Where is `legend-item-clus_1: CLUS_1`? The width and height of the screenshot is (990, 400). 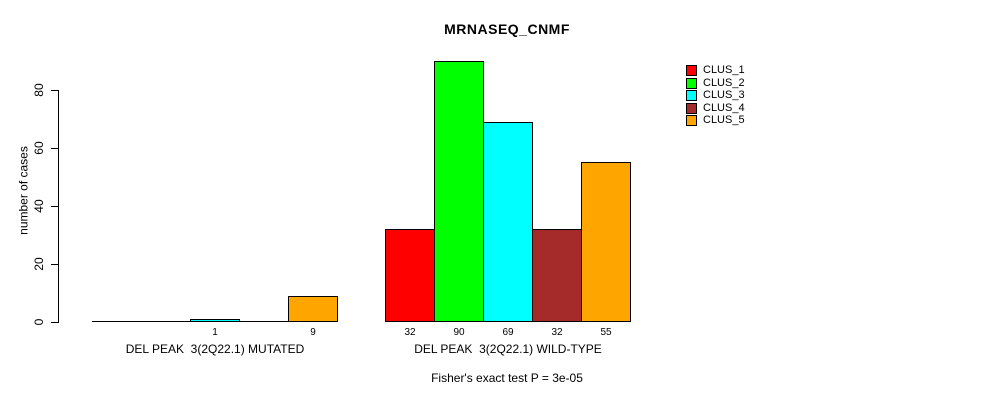
legend-item-clus_1: CLUS_1 is located at coordinates (715, 70).